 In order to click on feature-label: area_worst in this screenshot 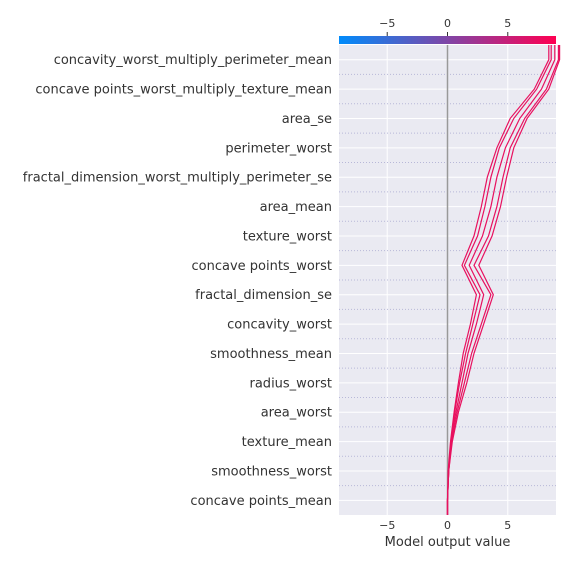, I will do `click(296, 413)`.